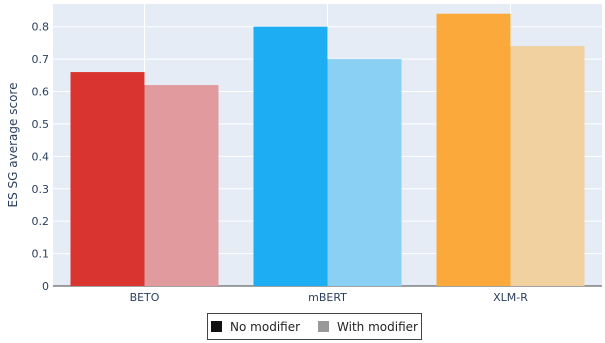 The image size is (605, 343). What do you see at coordinates (41, 59) in the screenshot?
I see `y-tick-label: 0.7` at bounding box center [41, 59].